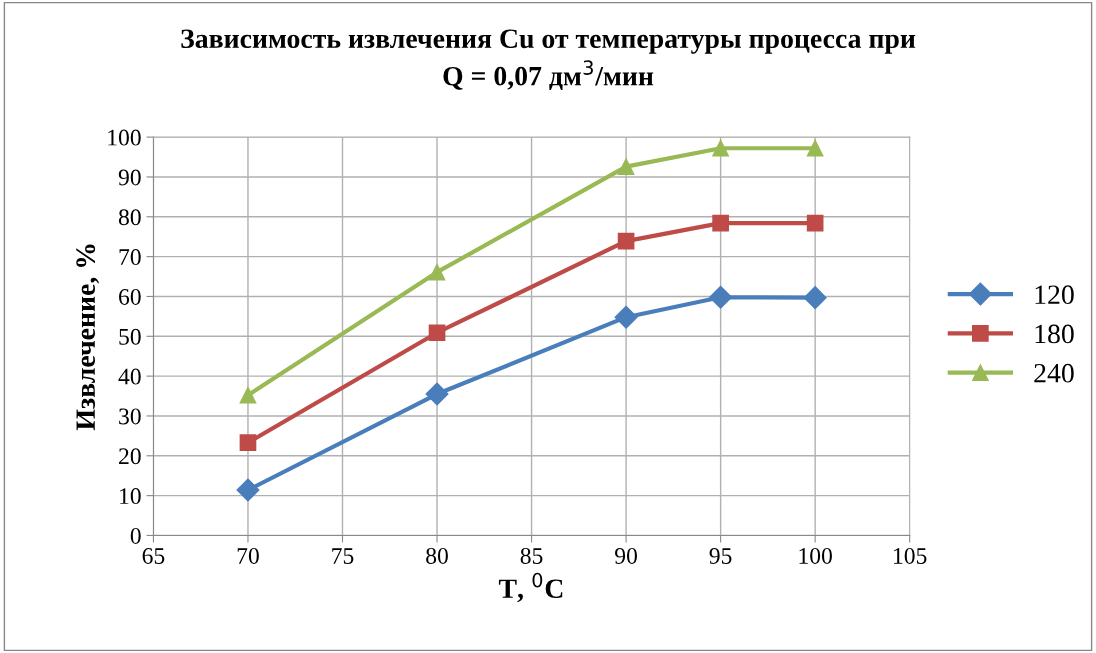 Image resolution: width=1096 pixels, height=653 pixels. I want to click on x-tick-label: 70, so click(248, 555).